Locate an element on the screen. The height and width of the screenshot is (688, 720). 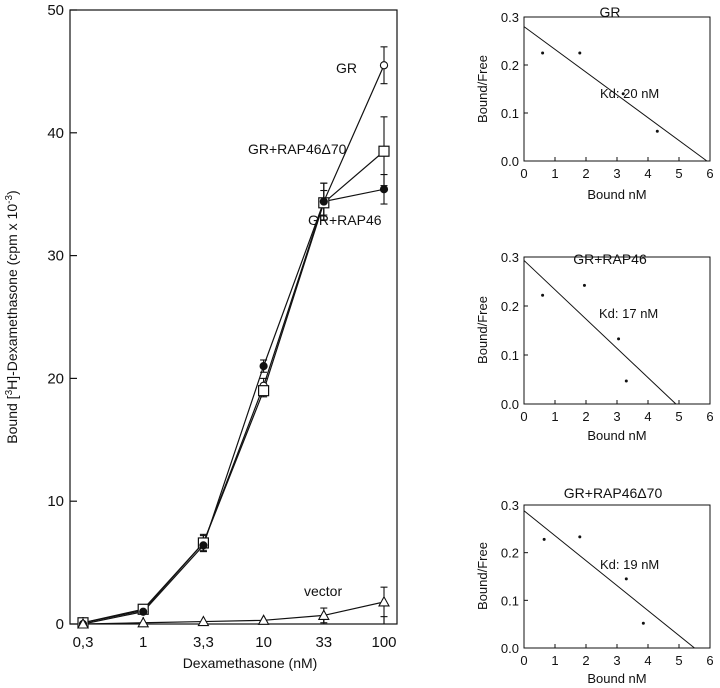
main-x-tick-label: 0,3 is located at coordinates (83, 642).